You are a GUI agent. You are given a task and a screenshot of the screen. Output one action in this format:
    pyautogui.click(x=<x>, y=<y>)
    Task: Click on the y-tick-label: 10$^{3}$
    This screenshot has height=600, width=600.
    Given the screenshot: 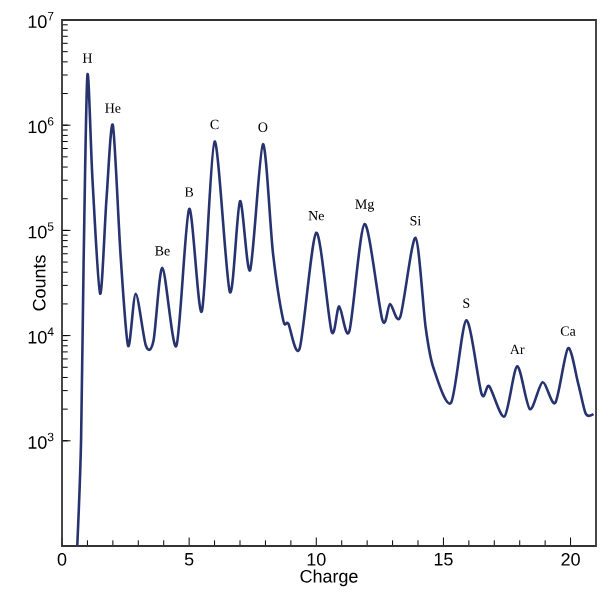 What is the action you would take?
    pyautogui.click(x=41, y=440)
    